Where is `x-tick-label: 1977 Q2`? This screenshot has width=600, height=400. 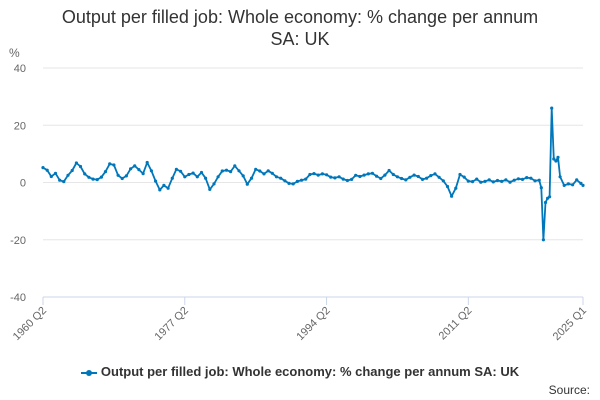 x-tick-label: 1977 Q2 is located at coordinates (172, 324).